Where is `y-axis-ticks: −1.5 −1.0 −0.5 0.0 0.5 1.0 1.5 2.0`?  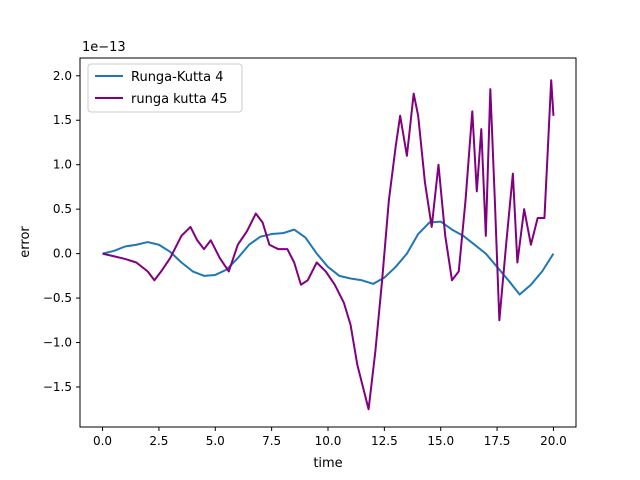 y-axis-ticks: −1.5 −1.0 −0.5 0.0 0.5 1.0 1.5 2.0 is located at coordinates (61, 231).